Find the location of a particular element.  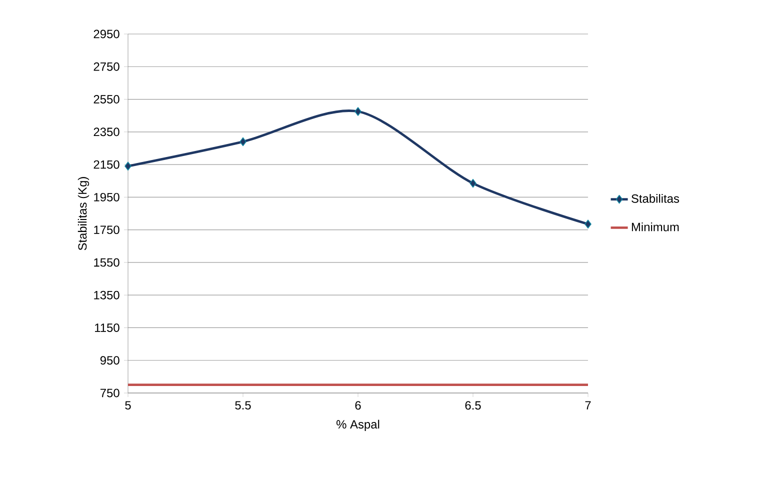

y-tick-label: 950 is located at coordinates (110, 360).